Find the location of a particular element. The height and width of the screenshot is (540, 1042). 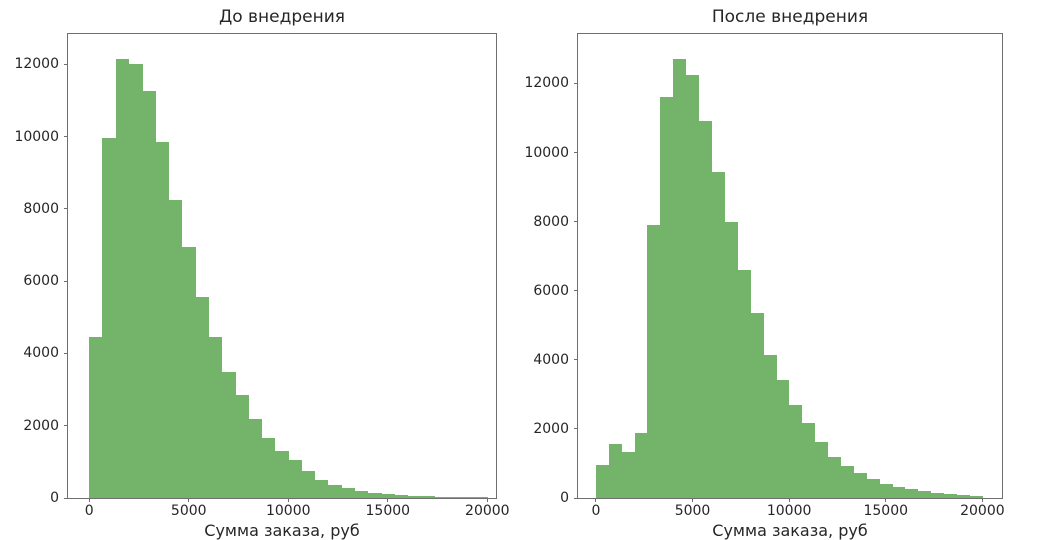

chart-title: До внедрения is located at coordinates (282, 17).